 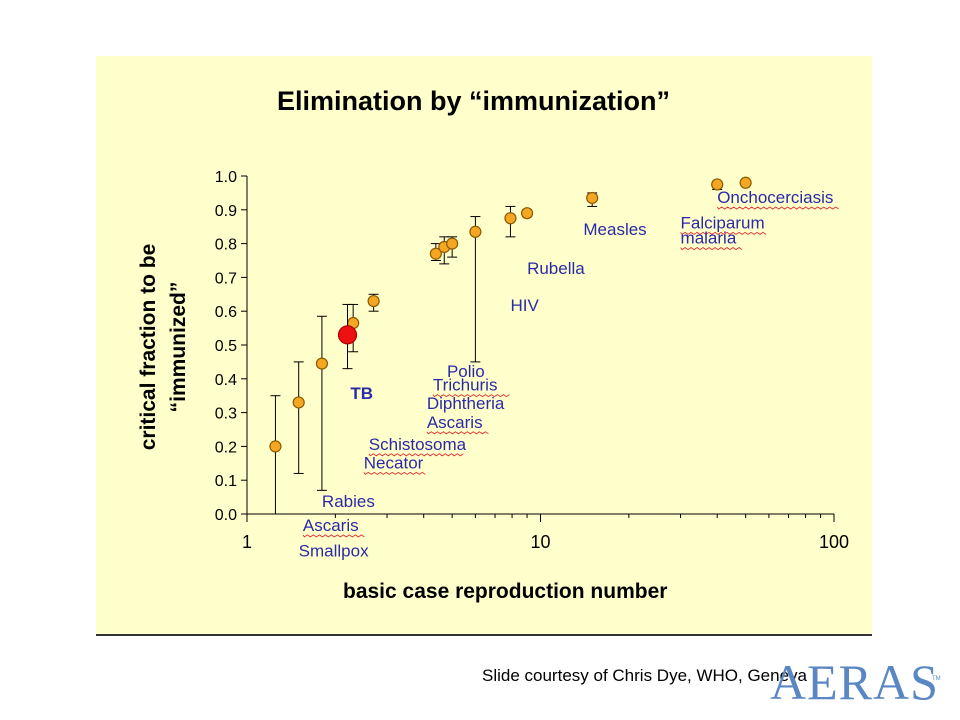 I want to click on y-tick-label: 0.3, so click(x=226, y=414).